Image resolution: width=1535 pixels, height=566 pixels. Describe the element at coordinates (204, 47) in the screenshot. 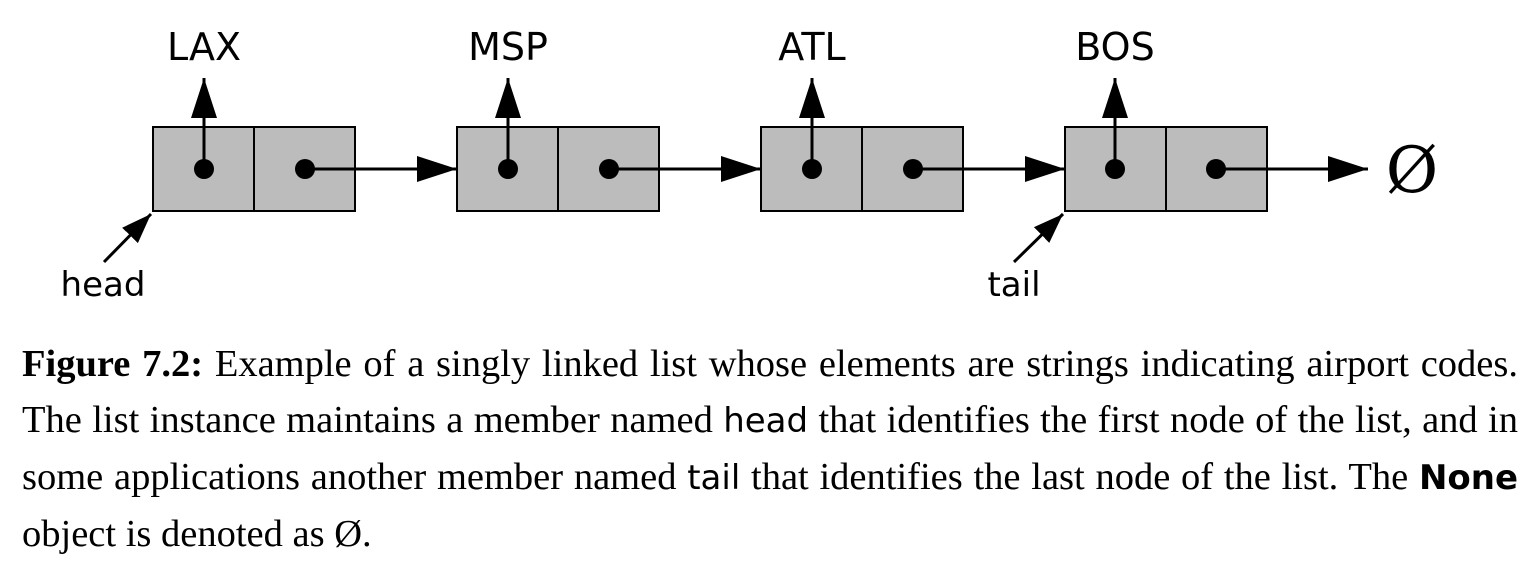

I see `node-element-label: LAX` at that location.